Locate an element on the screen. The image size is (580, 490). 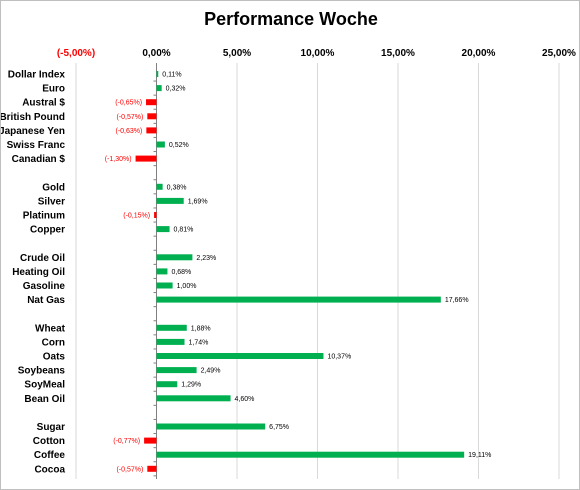
category-label: Canadian $ is located at coordinates (39, 159).